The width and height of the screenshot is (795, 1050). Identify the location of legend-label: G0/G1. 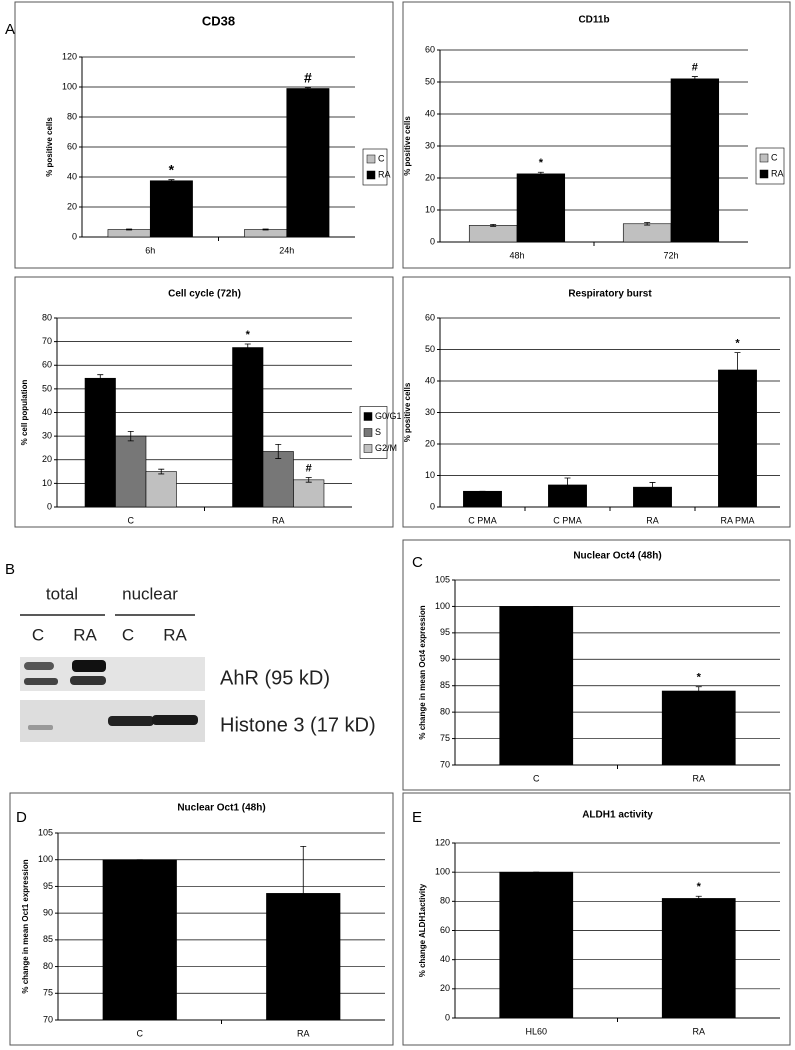
(388, 416).